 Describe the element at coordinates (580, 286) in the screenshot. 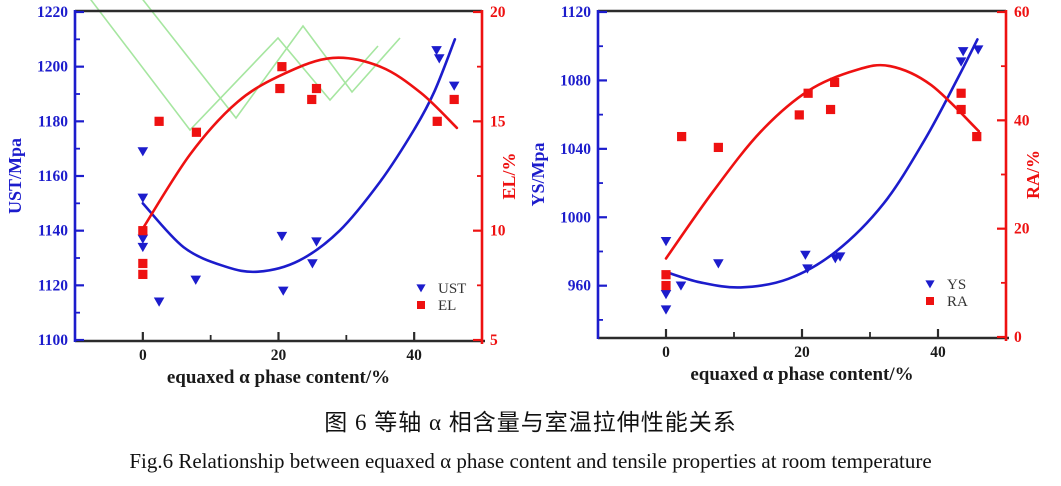

I see `left-tick-label: 960` at that location.